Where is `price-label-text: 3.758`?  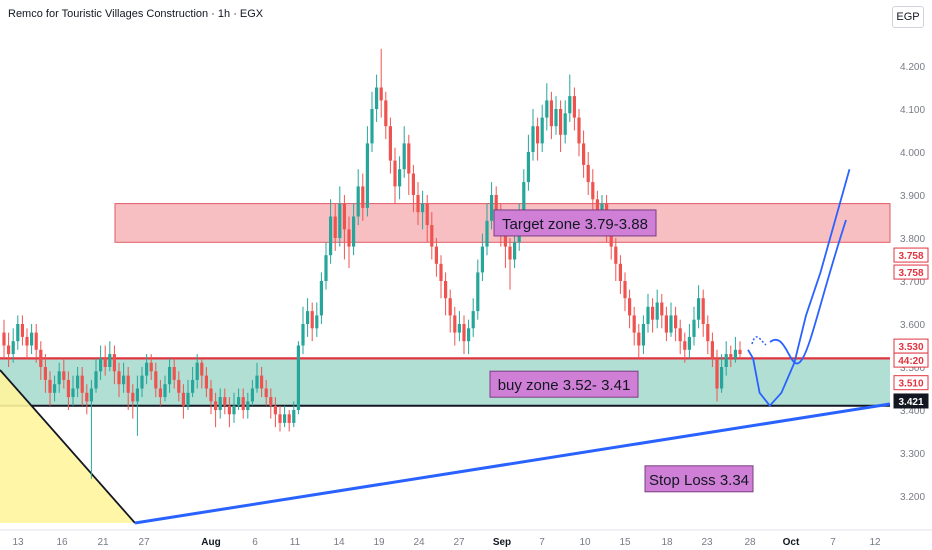
price-label-text: 3.758 is located at coordinates (910, 256).